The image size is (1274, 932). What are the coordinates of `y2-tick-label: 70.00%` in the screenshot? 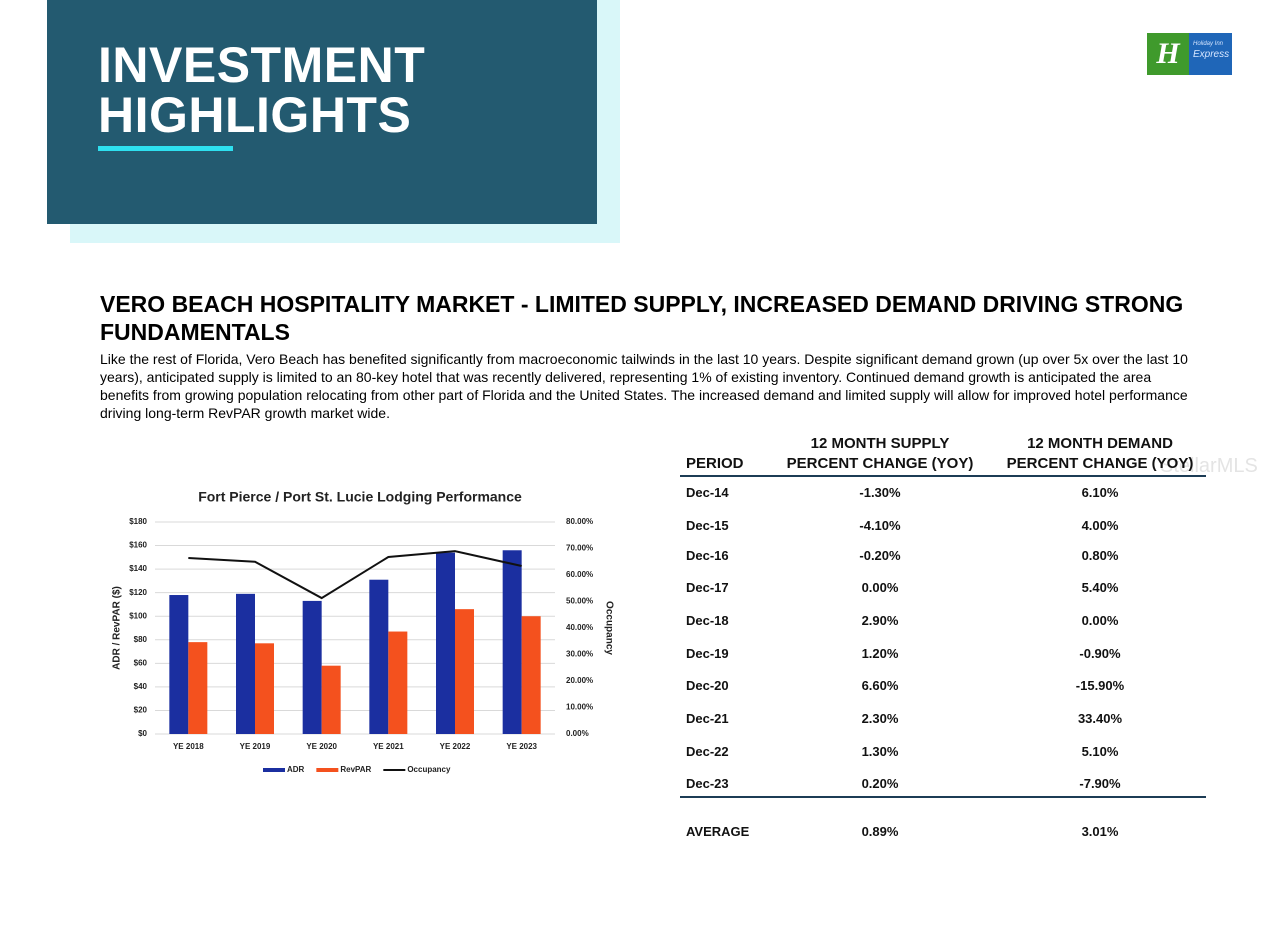 It's located at (579, 548).